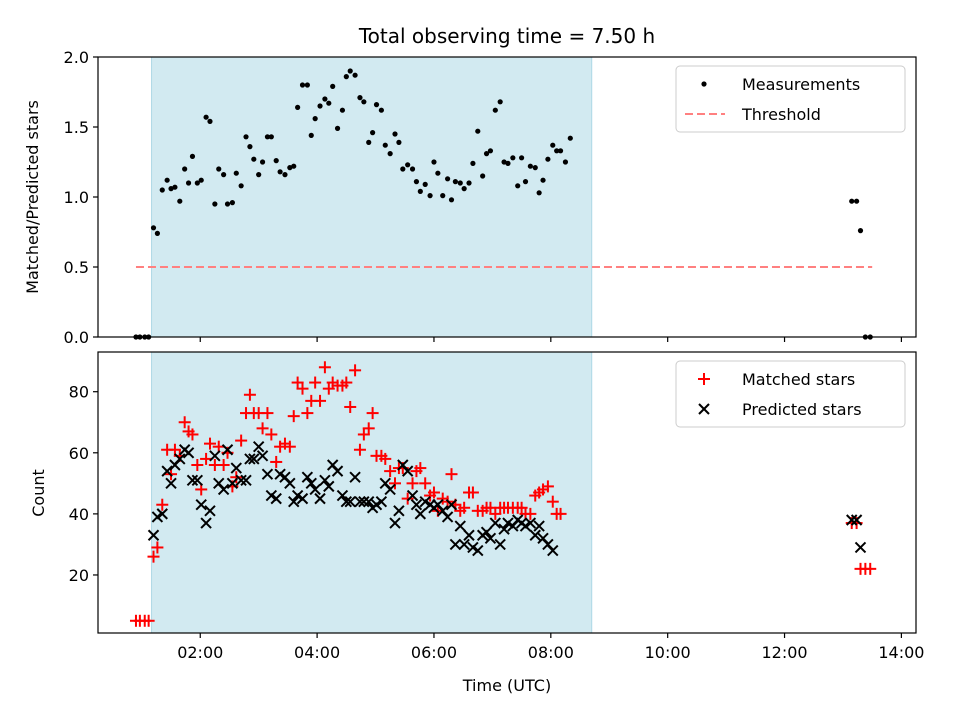  What do you see at coordinates (790, 394) in the screenshot?
I see `bottom-legend: Matched stars Predicted stars` at bounding box center [790, 394].